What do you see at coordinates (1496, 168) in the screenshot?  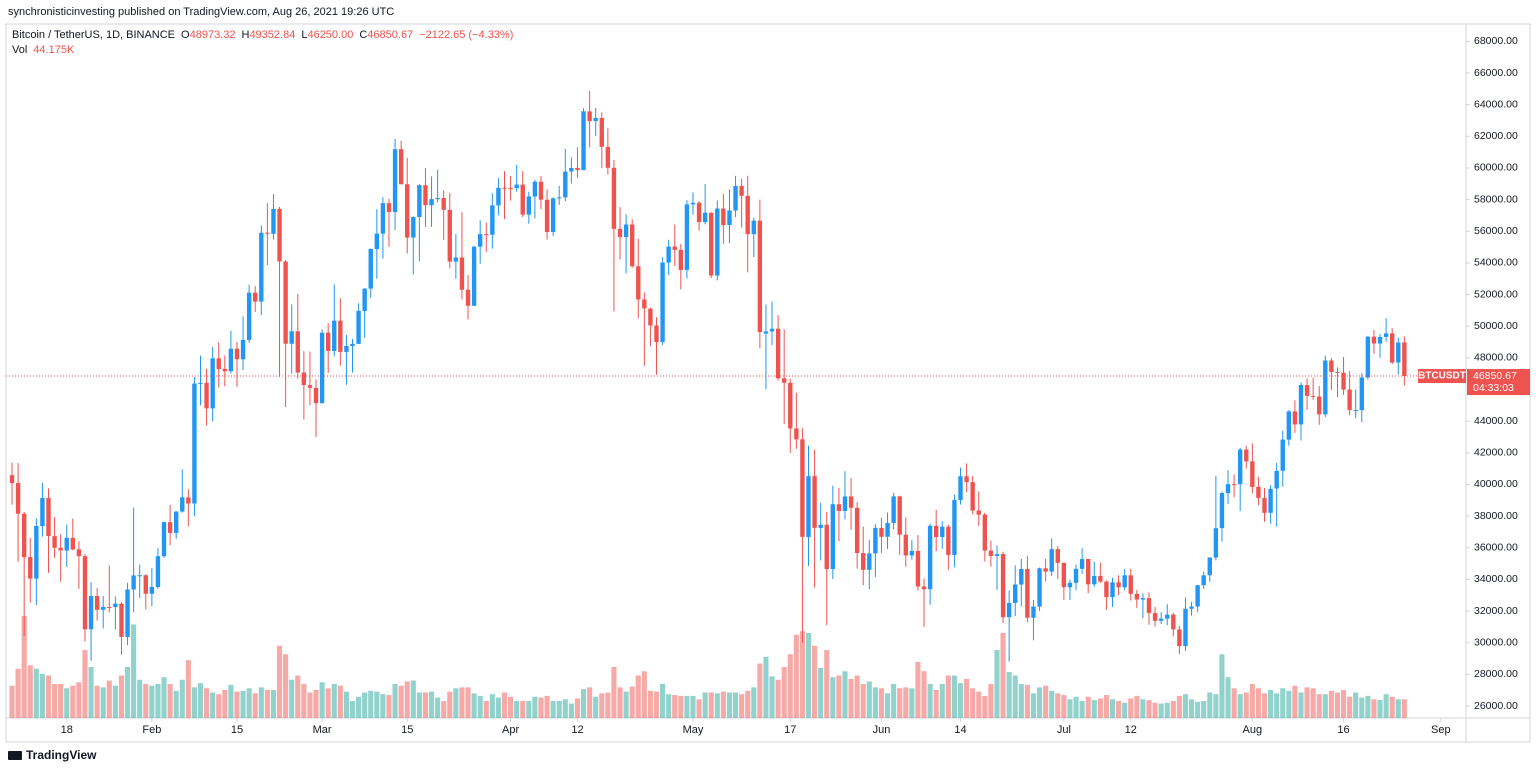 I see `y-tick-label: 60000.00` at bounding box center [1496, 168].